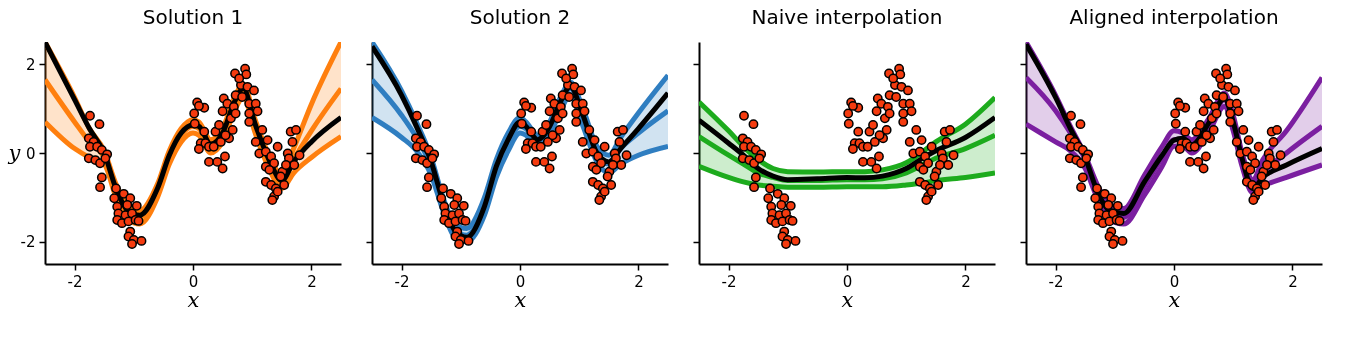 Image resolution: width=1353 pixels, height=346 pixels. I want to click on y-tick-label: 0, so click(30, 153).